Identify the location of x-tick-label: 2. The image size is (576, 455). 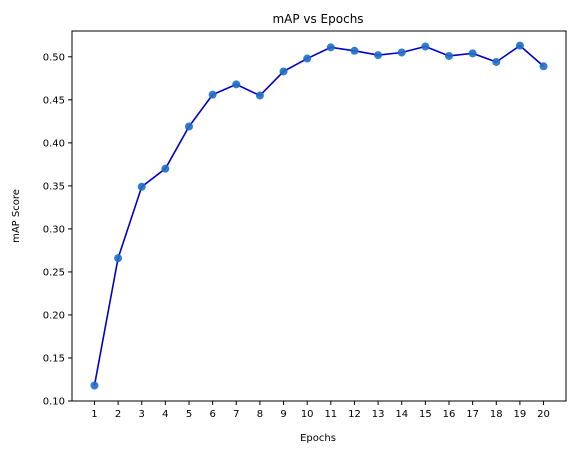
(118, 414).